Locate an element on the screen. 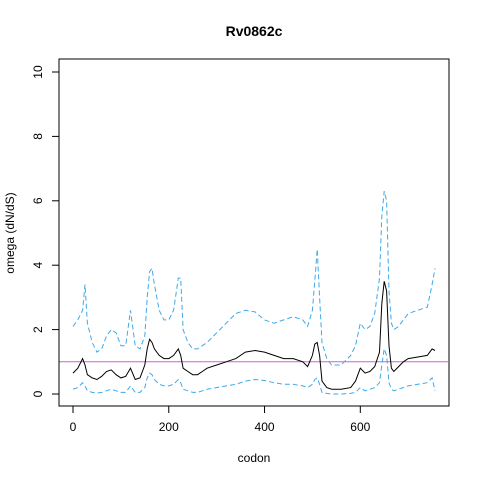 This screenshot has width=480, height=480. x-axis-label: codon is located at coordinates (254, 458).